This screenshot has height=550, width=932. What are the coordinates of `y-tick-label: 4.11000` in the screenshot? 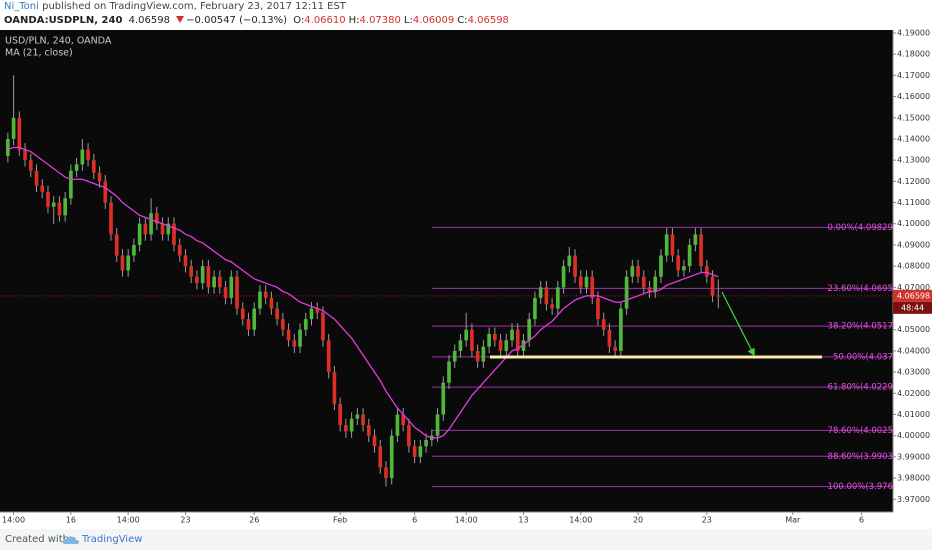 It's located at (913, 202).